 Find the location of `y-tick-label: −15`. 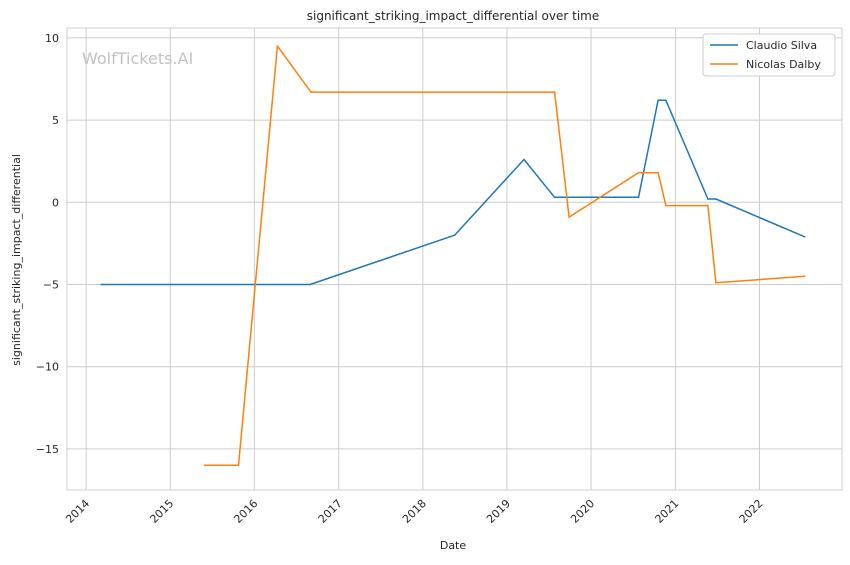

y-tick-label: −15 is located at coordinates (47, 449).